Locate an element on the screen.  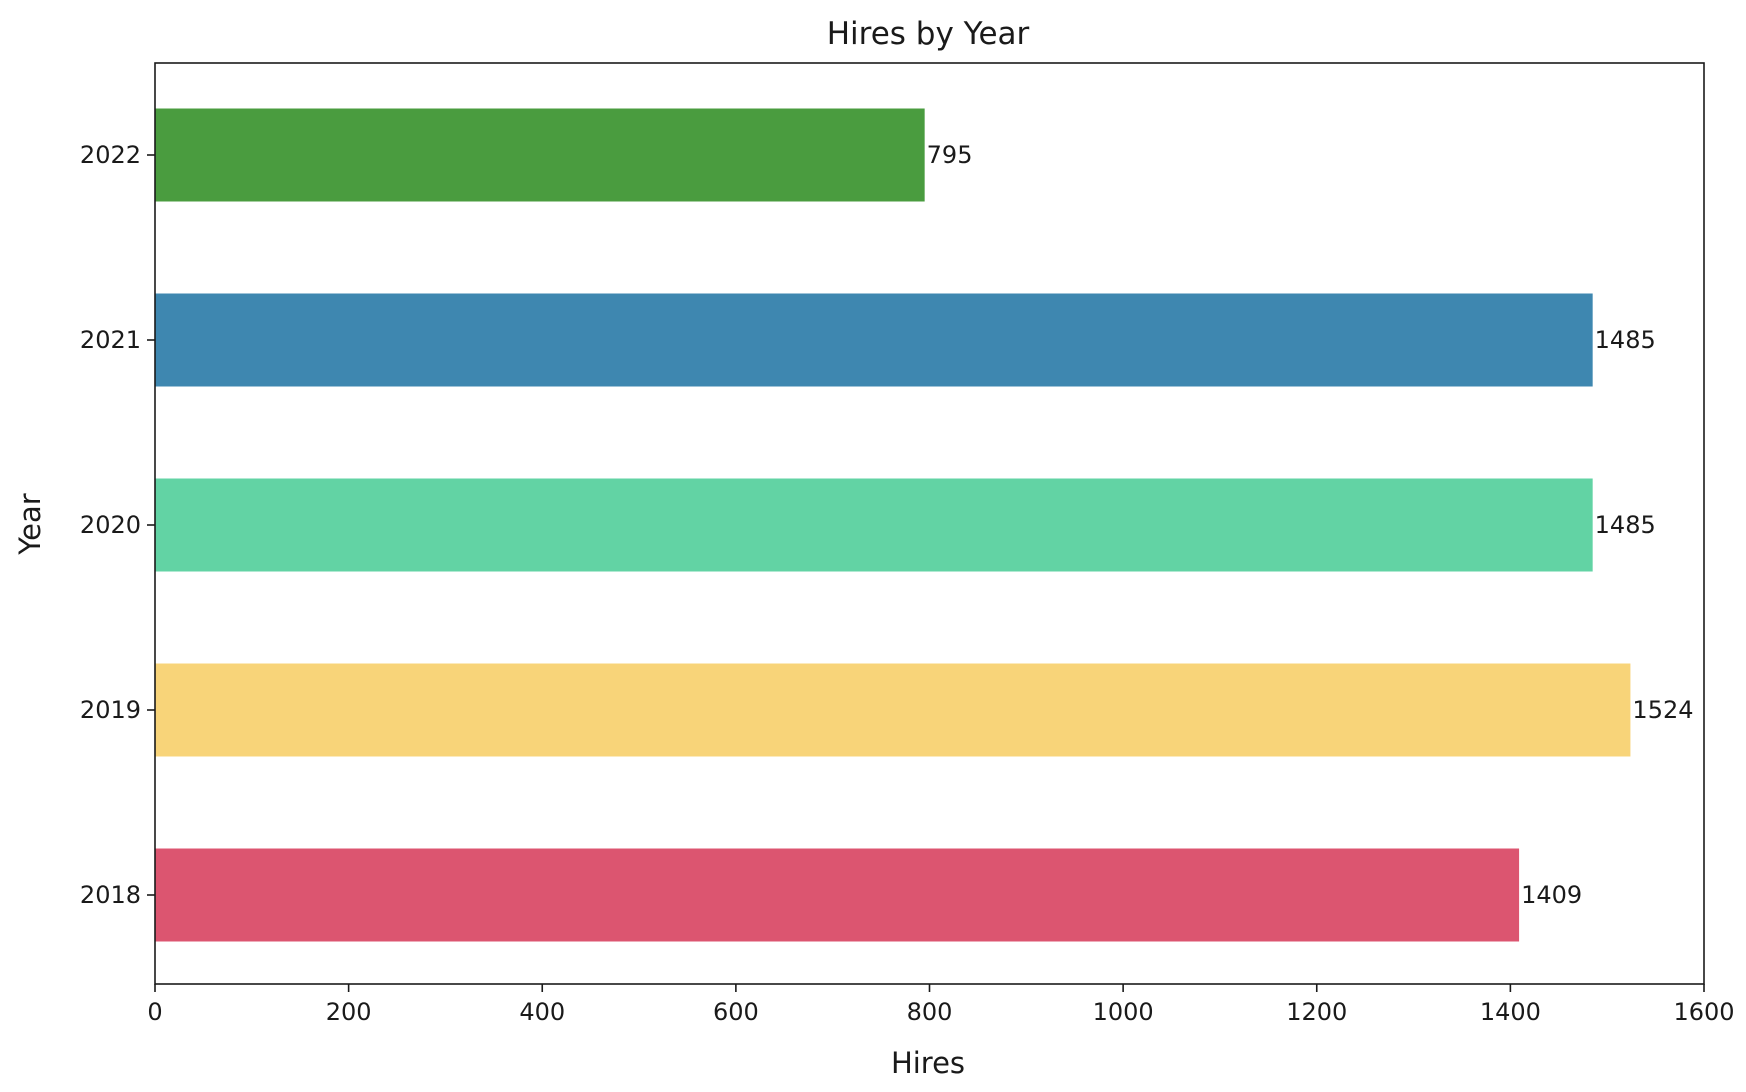
x-axis-label: Hires is located at coordinates (928, 1063).